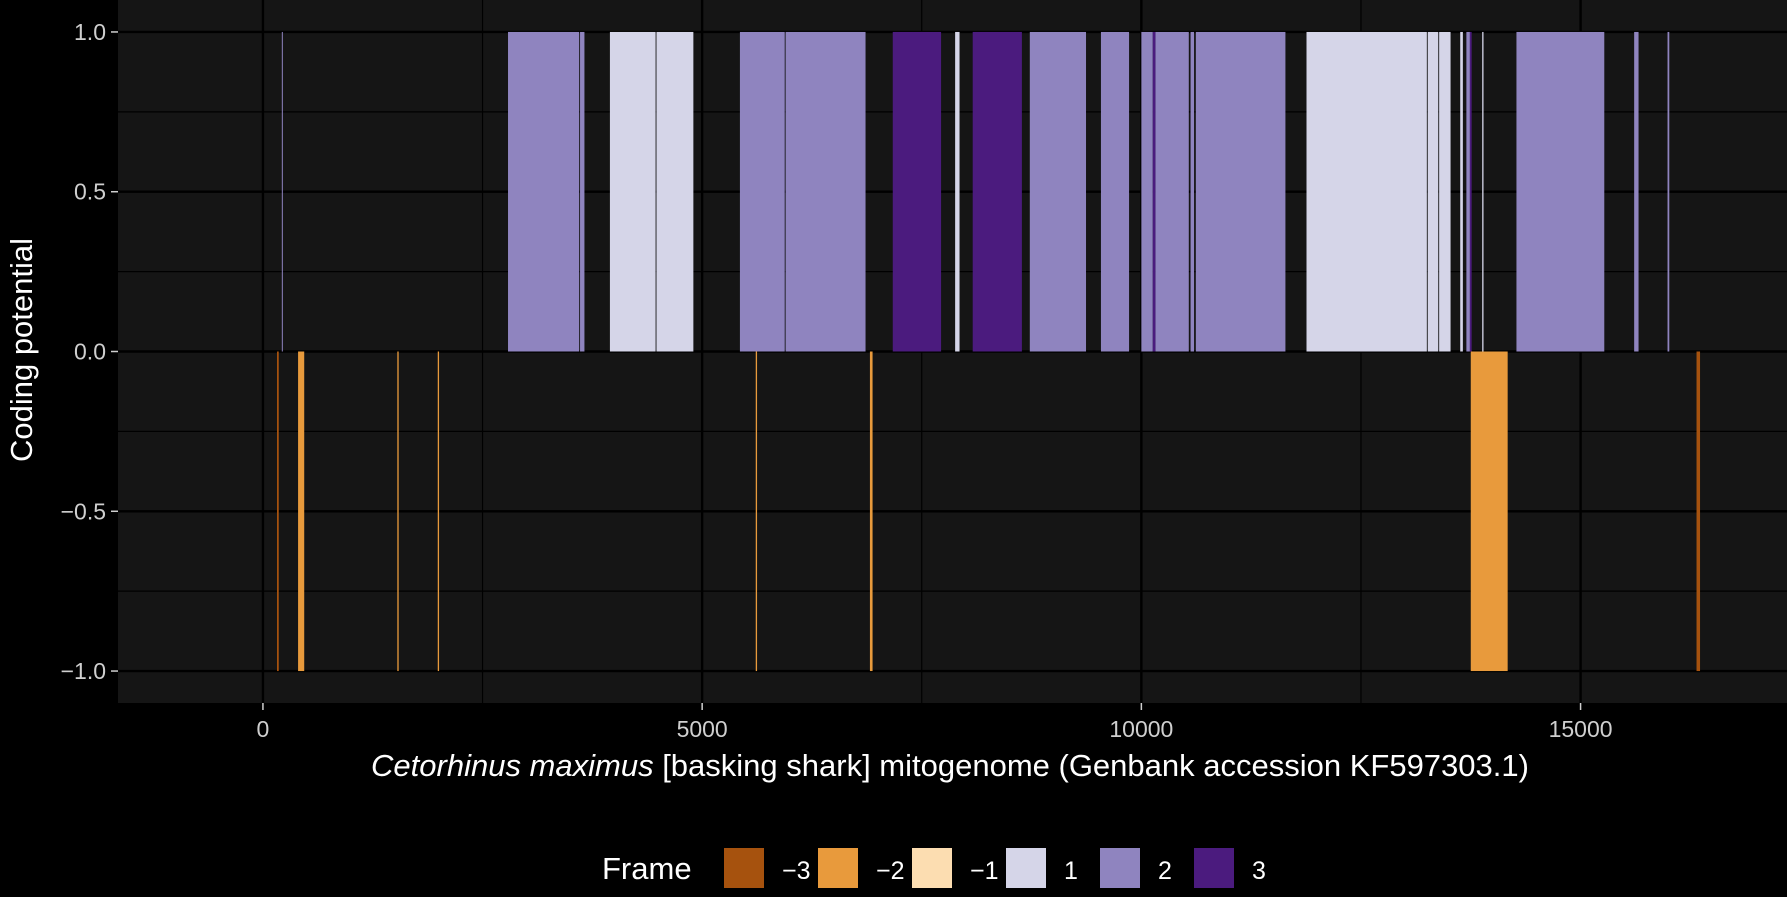 This screenshot has width=1787, height=897. I want to click on legend-label-frame-1: 1, so click(1071, 871).